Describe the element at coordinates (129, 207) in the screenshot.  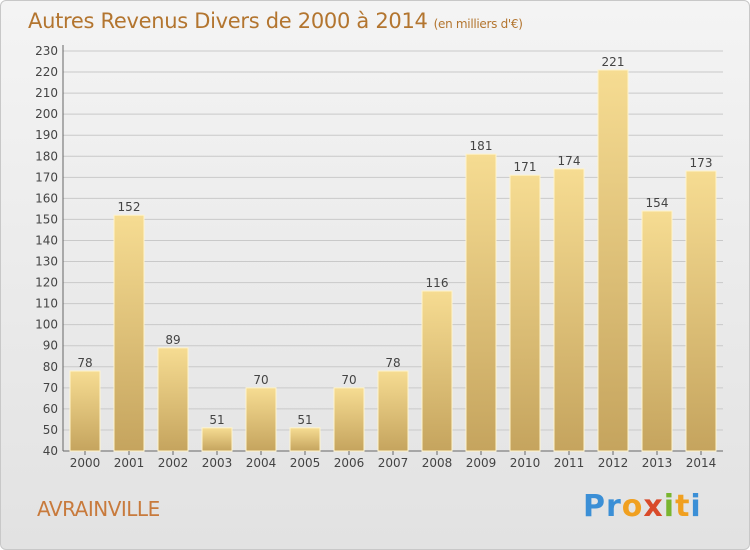
I see `data-label-2001: 152` at that location.